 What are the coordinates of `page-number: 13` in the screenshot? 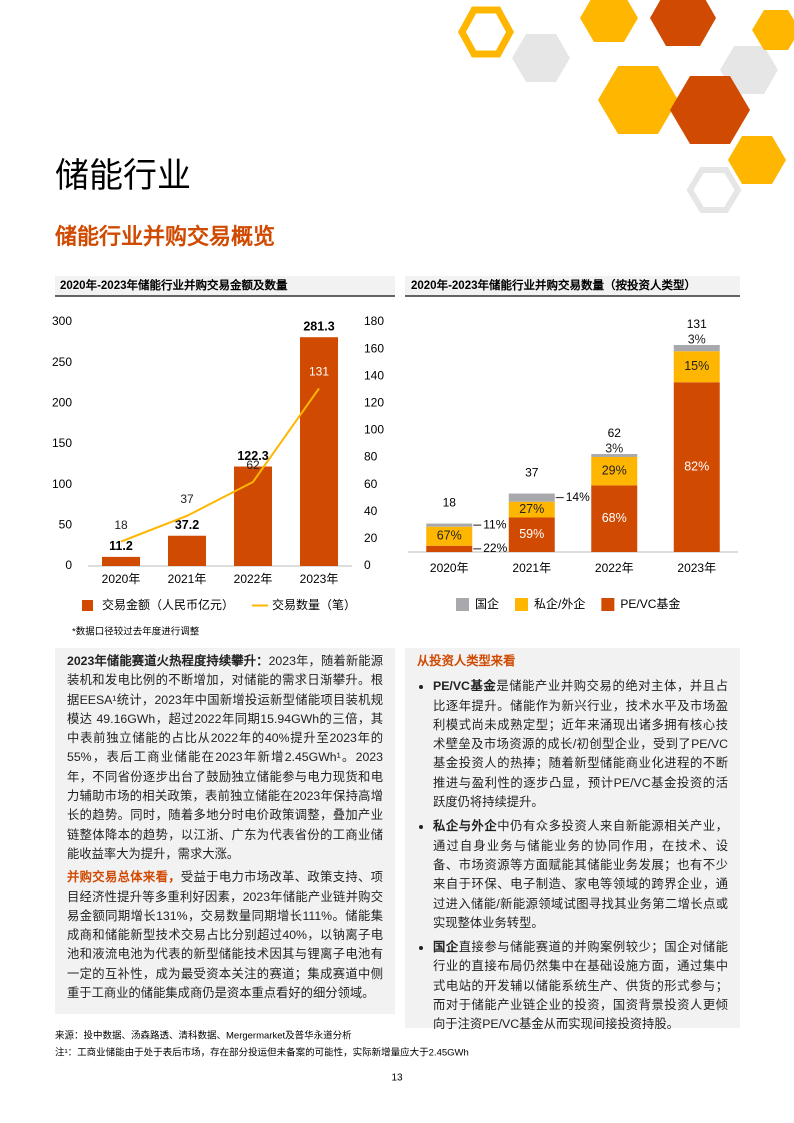 It's located at (397, 1078).